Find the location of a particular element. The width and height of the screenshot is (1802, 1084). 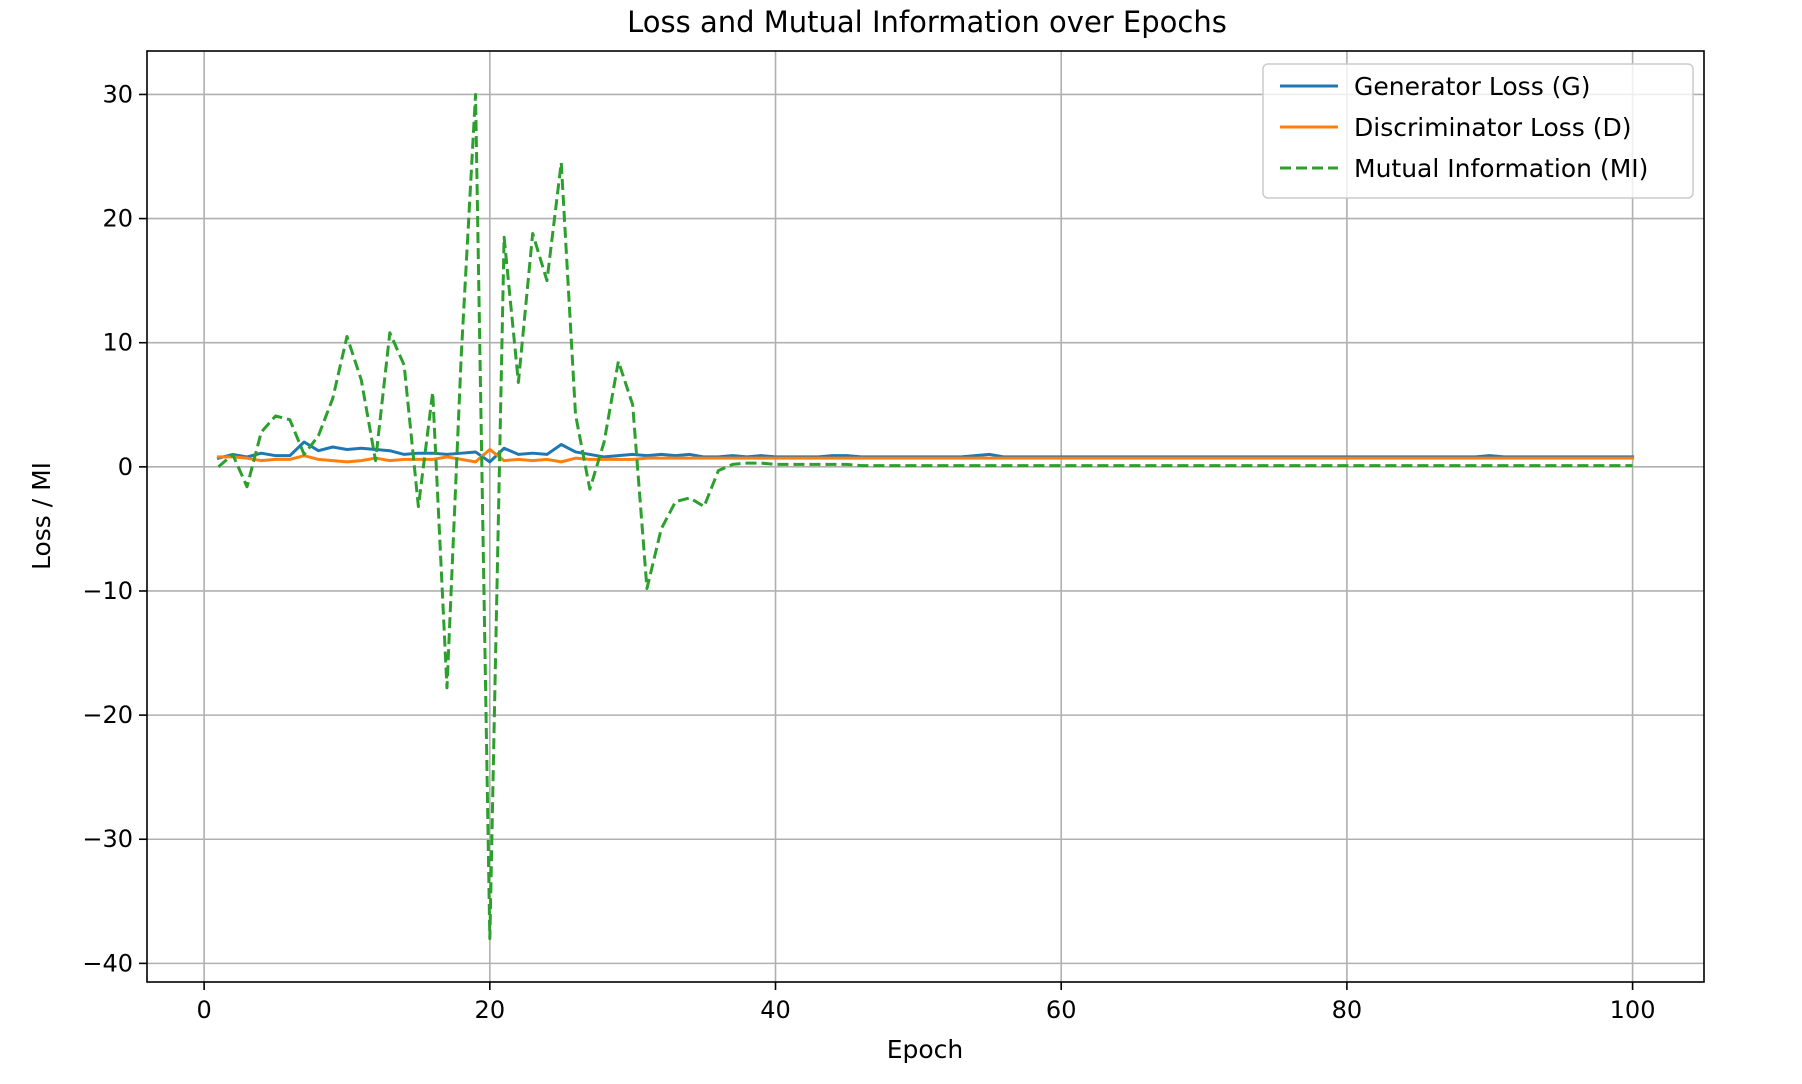

x-tick-label: 100 is located at coordinates (1633, 1010).